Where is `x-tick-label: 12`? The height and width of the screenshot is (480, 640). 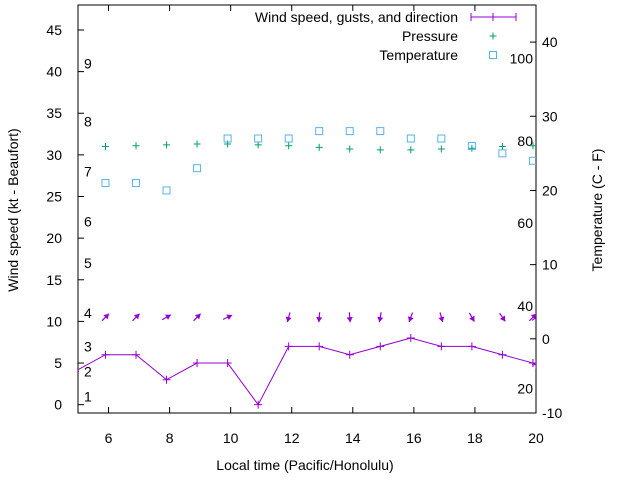
x-tick-label: 12 is located at coordinates (292, 438).